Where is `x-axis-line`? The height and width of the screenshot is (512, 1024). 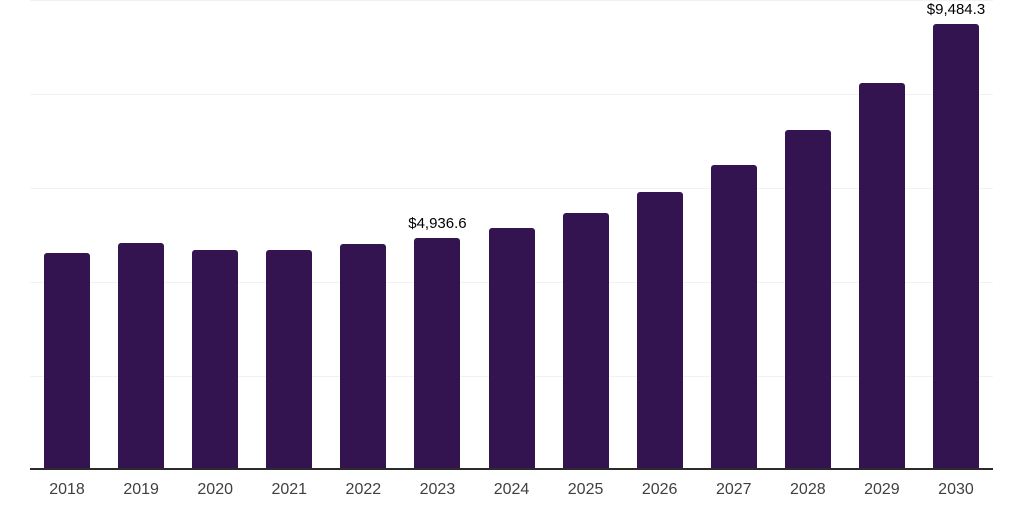
x-axis-line is located at coordinates (511, 469).